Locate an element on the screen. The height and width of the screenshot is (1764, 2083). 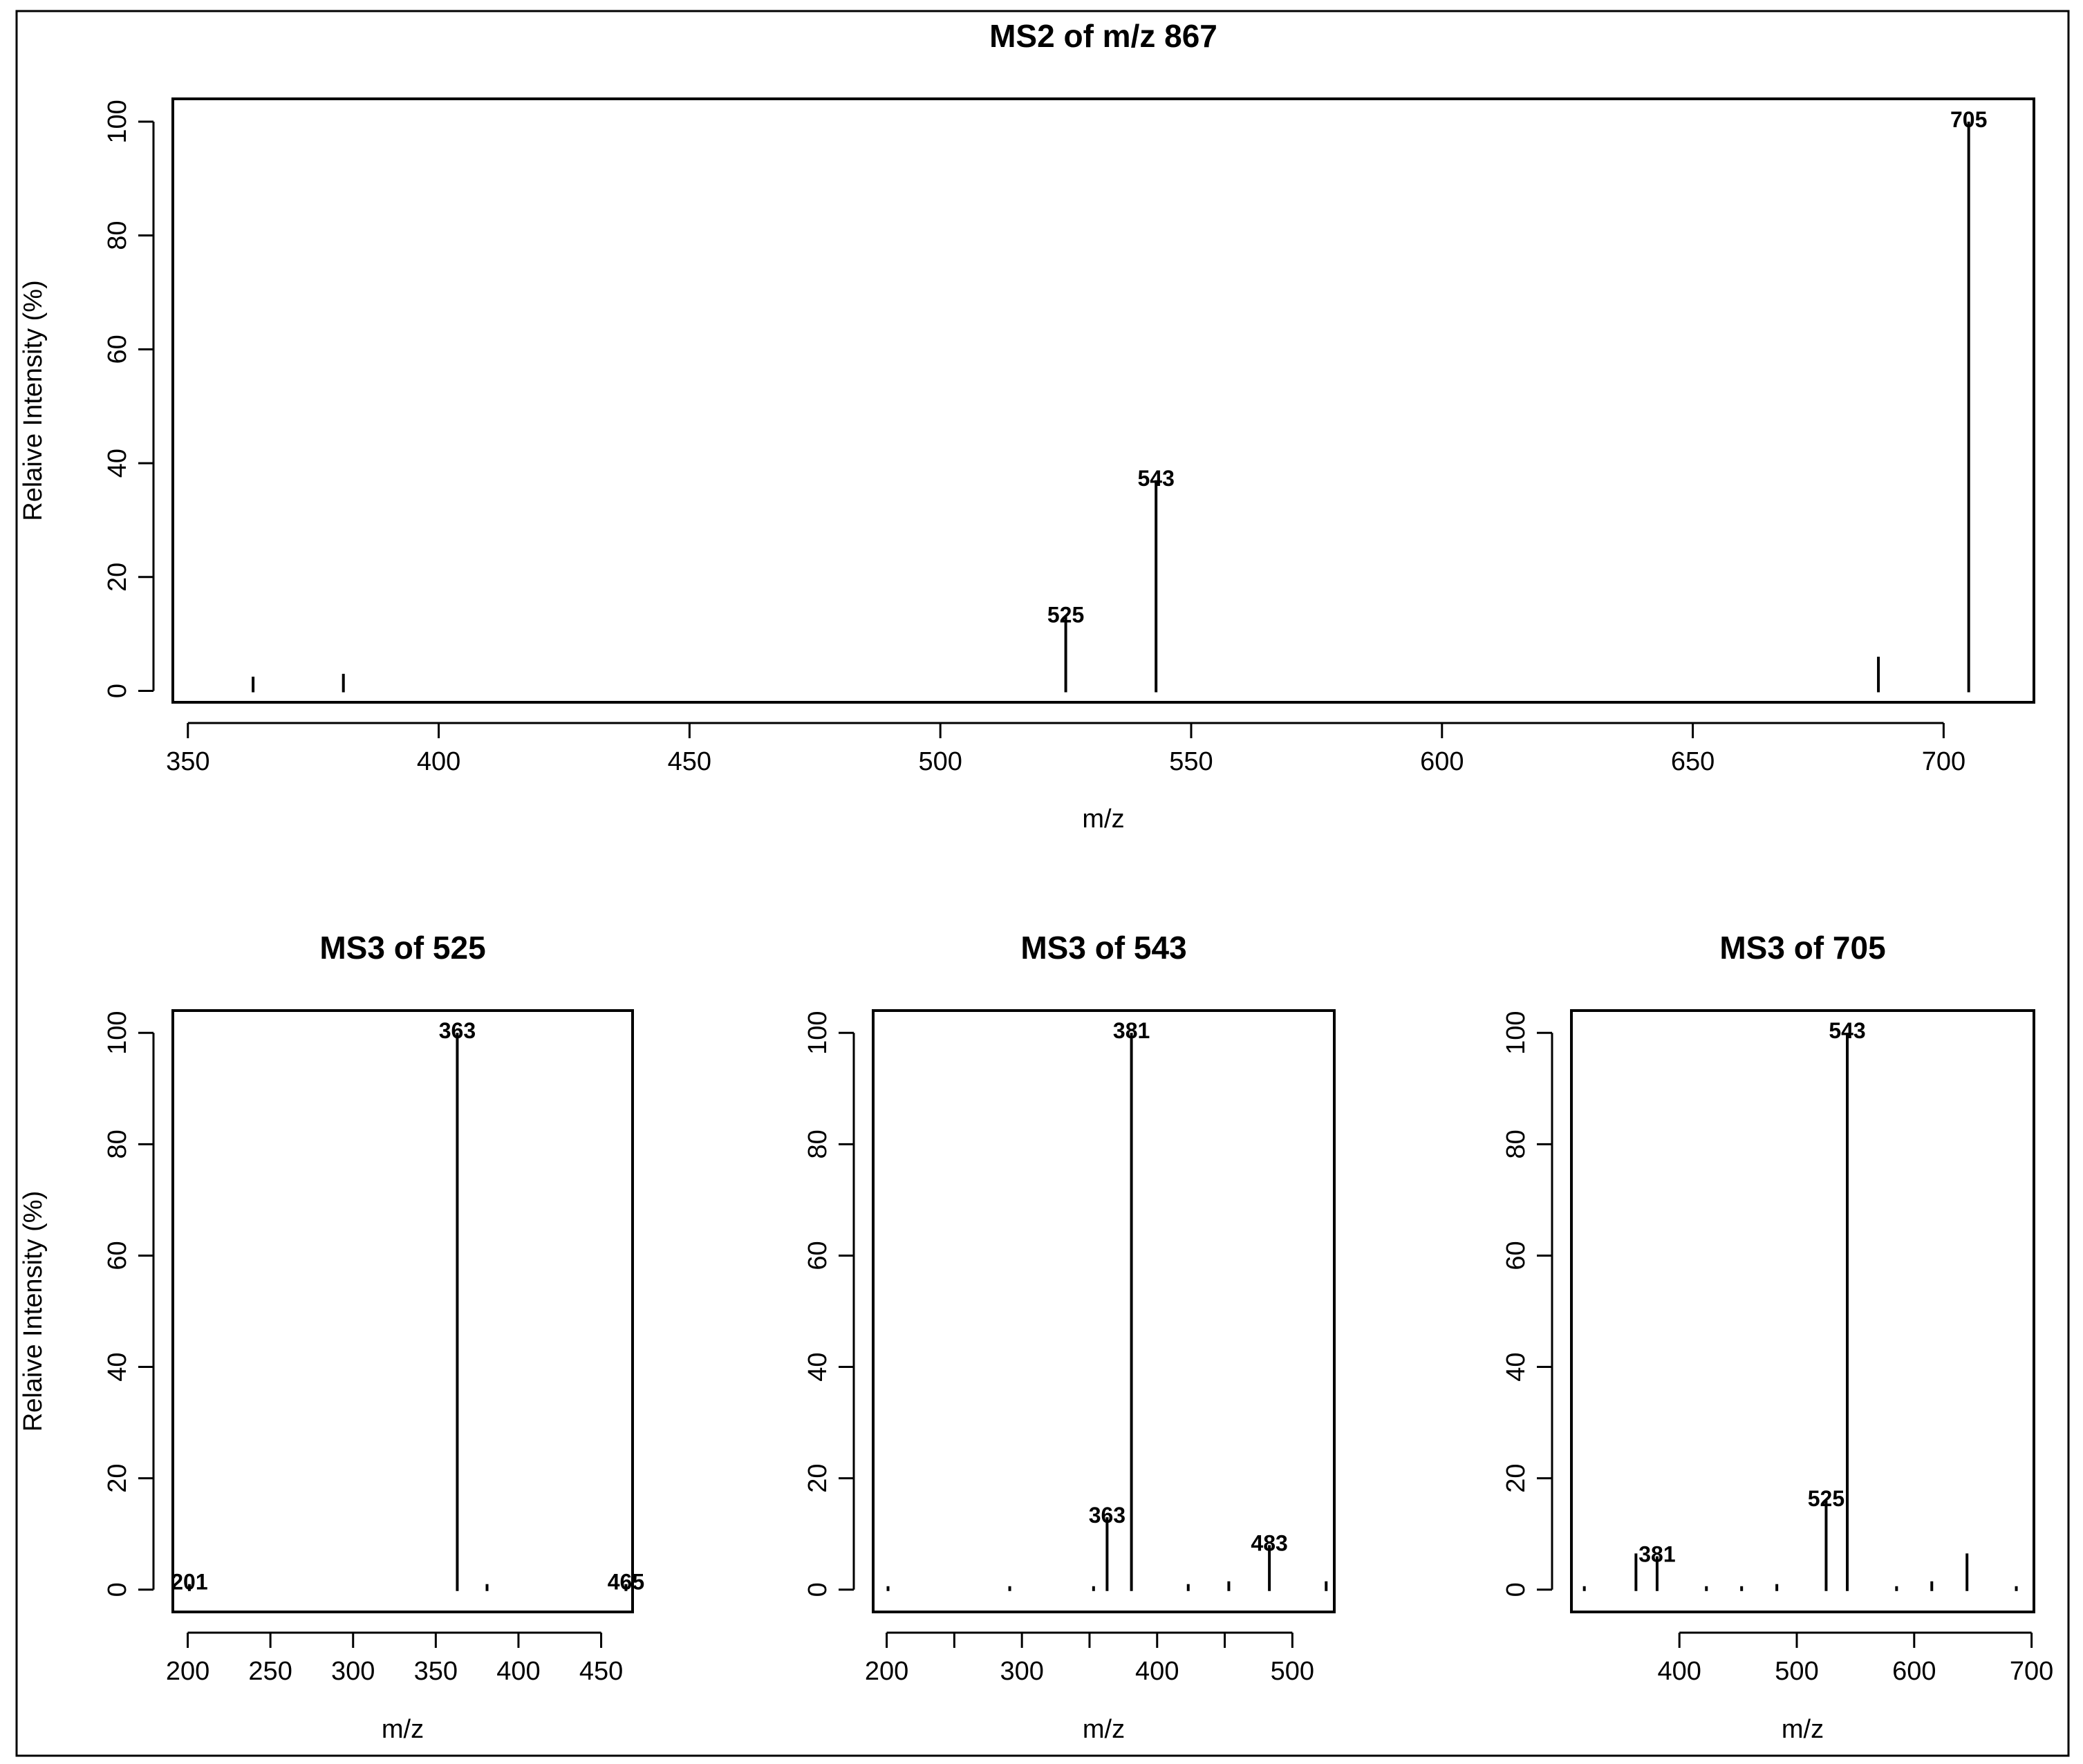
x-tick-label: 250 is located at coordinates (270, 1671).